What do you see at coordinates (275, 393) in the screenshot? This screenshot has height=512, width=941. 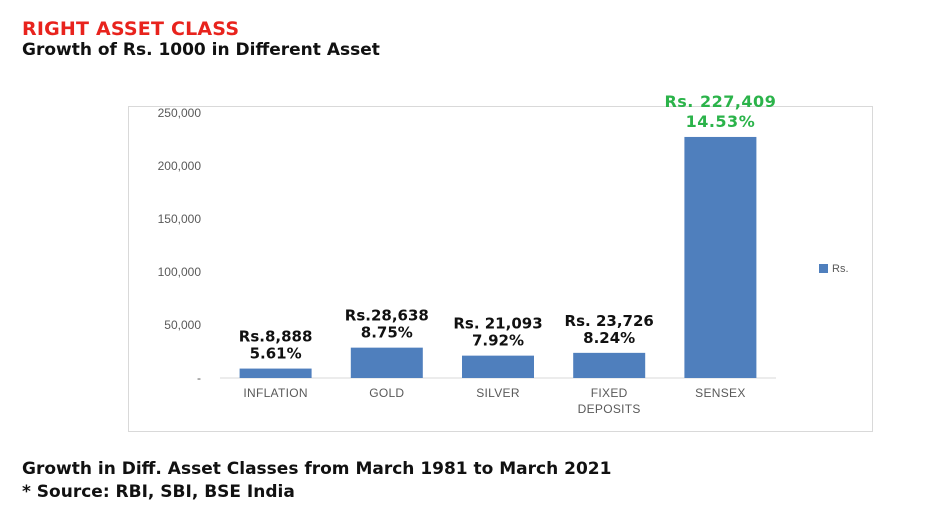 I see `category-label: INFLATION` at bounding box center [275, 393].